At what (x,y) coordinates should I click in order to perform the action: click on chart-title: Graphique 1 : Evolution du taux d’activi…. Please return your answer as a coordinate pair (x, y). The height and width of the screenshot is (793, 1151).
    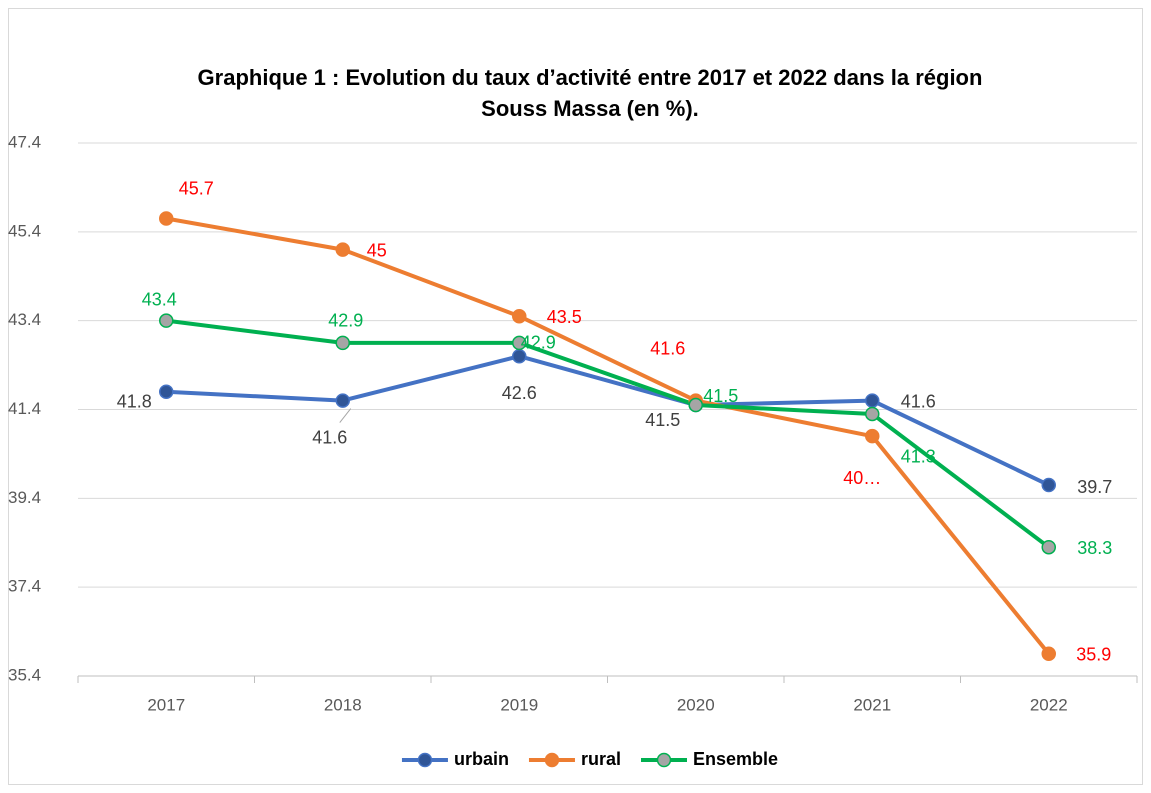
    Looking at the image, I should click on (590, 93).